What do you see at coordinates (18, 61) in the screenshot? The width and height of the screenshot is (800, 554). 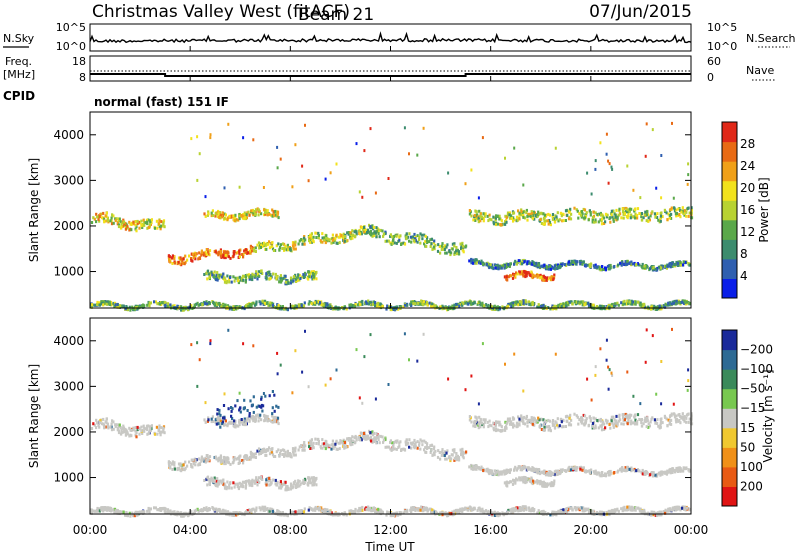 I see `freq-label: Freq.` at bounding box center [18, 61].